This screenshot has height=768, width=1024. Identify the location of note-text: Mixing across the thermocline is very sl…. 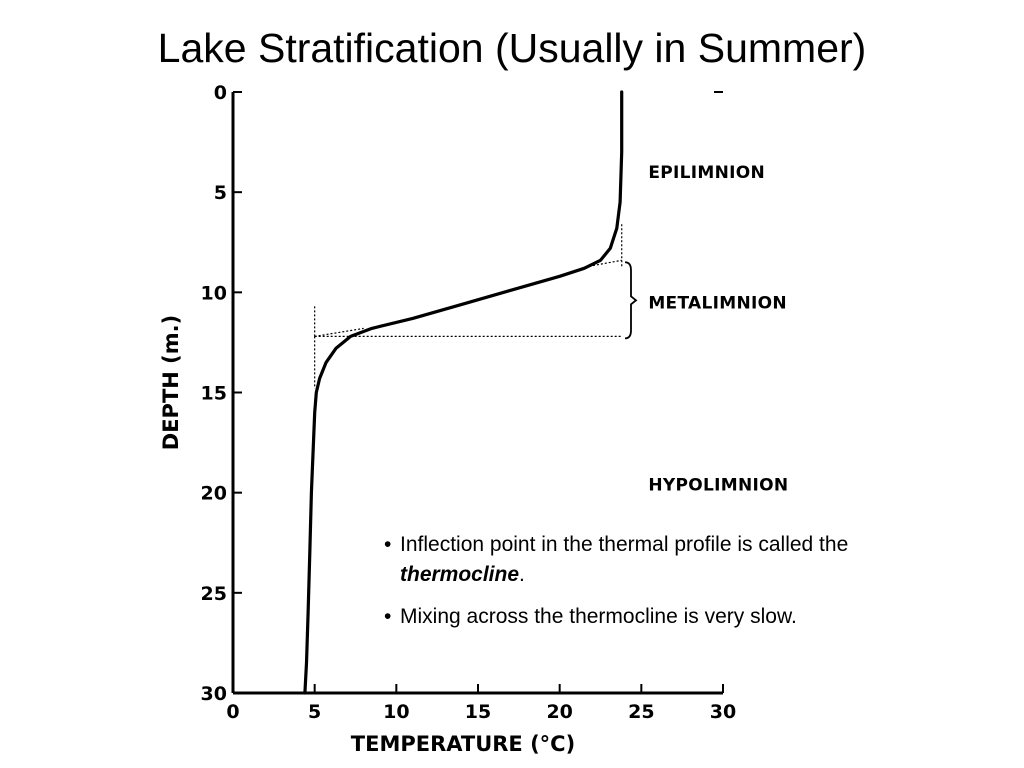
(657, 617).